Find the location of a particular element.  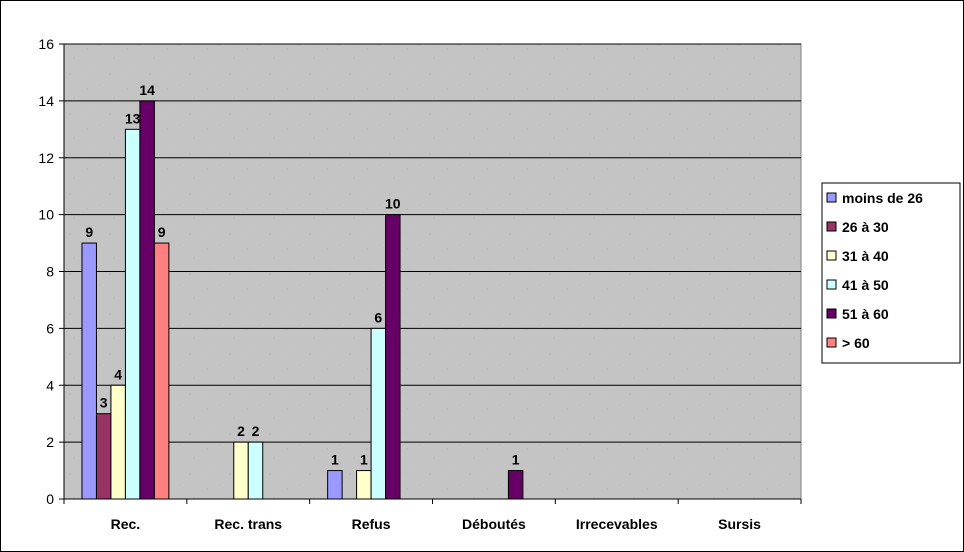

y-tick-label: 12 is located at coordinates (46, 158).